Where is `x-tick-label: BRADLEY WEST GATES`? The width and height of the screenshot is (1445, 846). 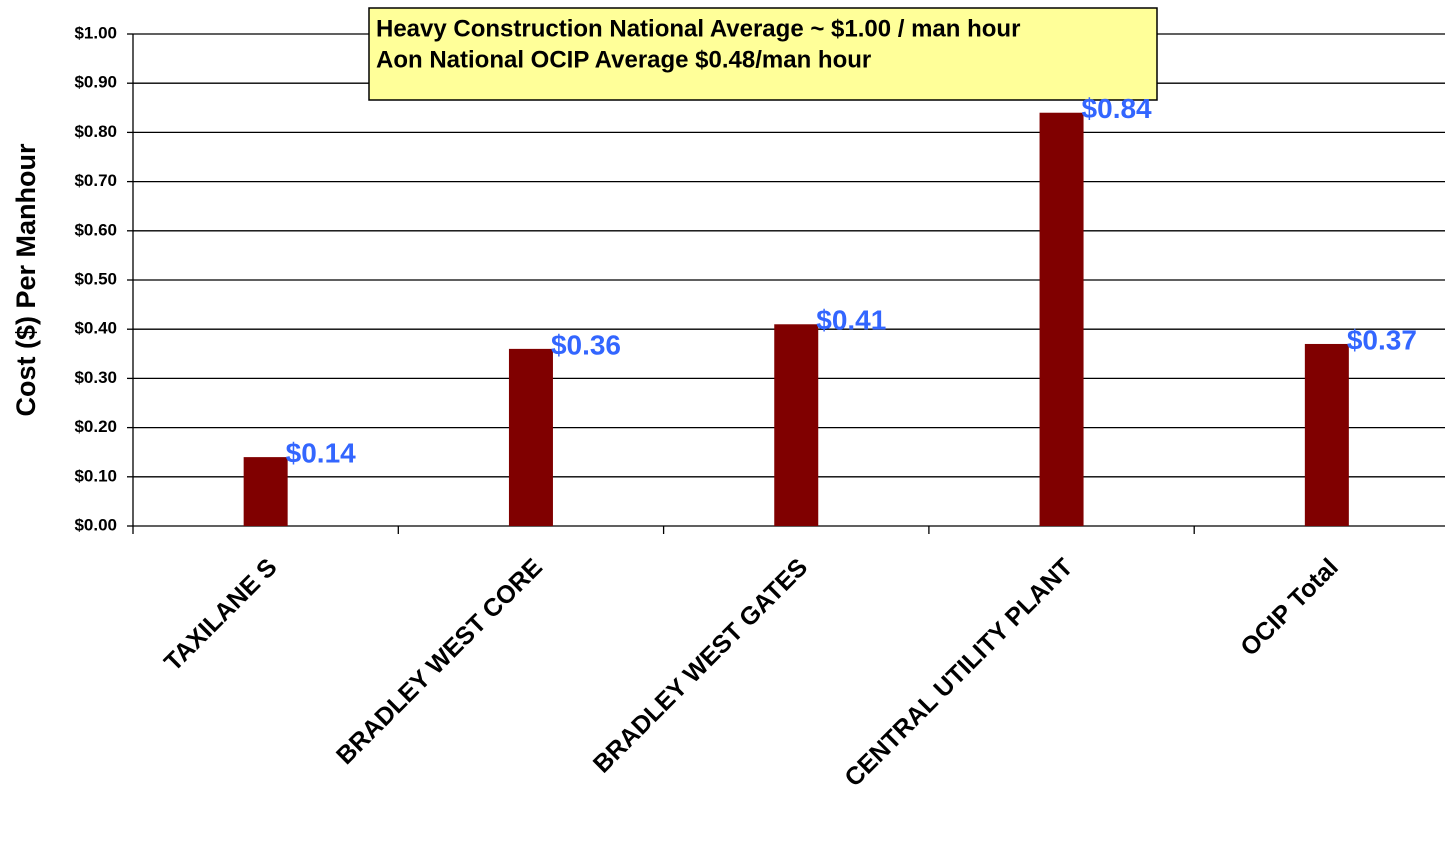
x-tick-label: BRADLEY WEST GATES is located at coordinates (700, 665).